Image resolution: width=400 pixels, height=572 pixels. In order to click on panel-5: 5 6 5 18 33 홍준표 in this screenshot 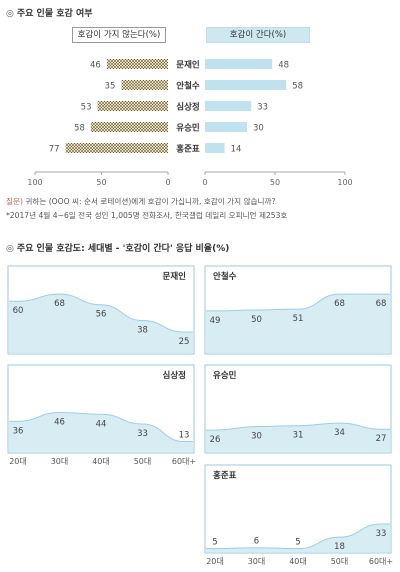, I will do `click(298, 509)`.